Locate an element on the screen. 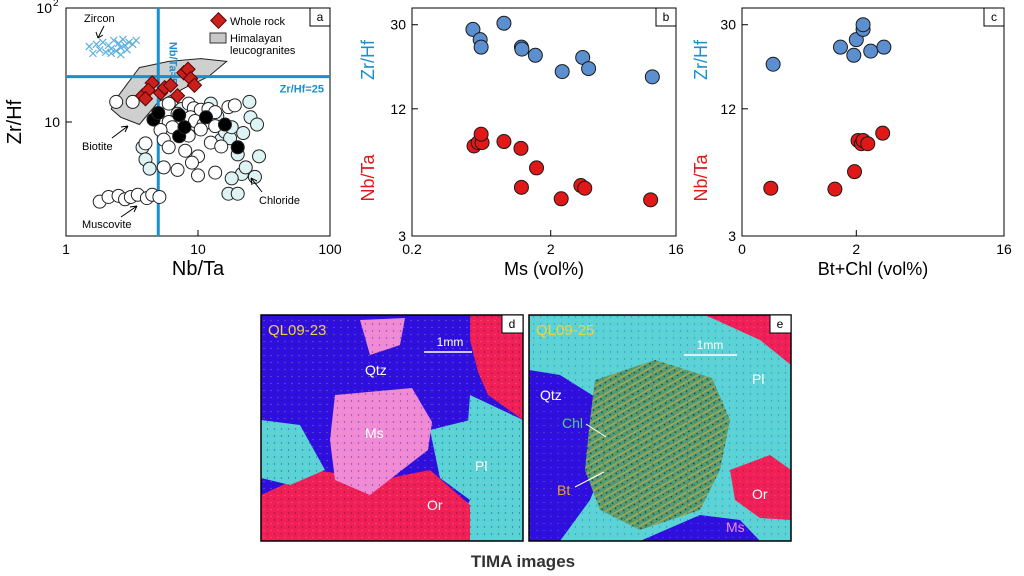 The width and height of the screenshot is (1024, 576). texture-d is located at coordinates (392, 428).